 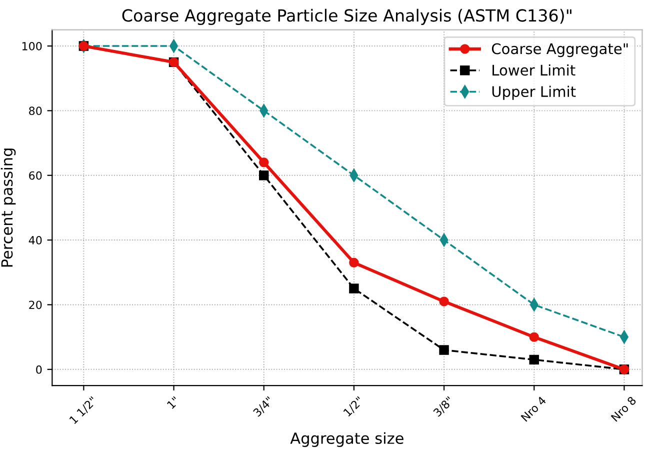 What do you see at coordinates (35, 175) in the screenshot?
I see `y-tick-label: 60` at bounding box center [35, 175].